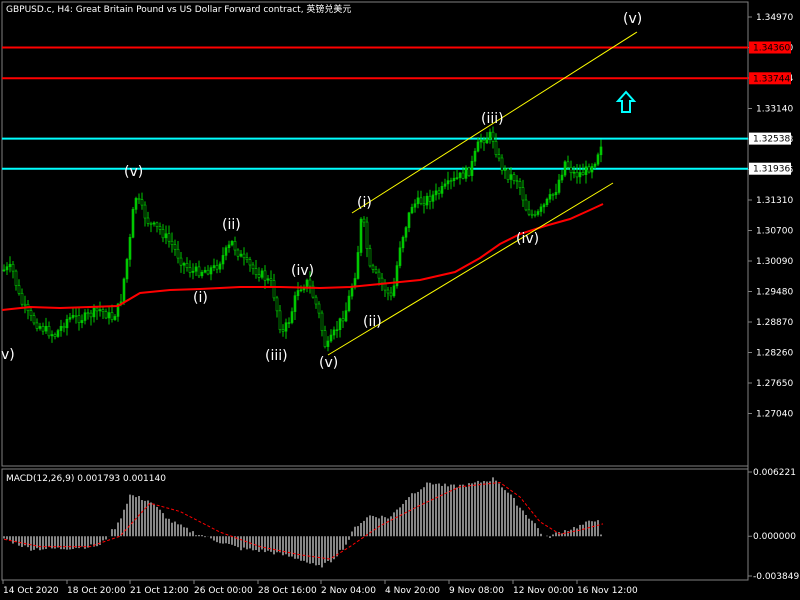 The image size is (800, 600). What do you see at coordinates (96, 591) in the screenshot?
I see `time-tick-label: 18 Oct 20:00` at bounding box center [96, 591].